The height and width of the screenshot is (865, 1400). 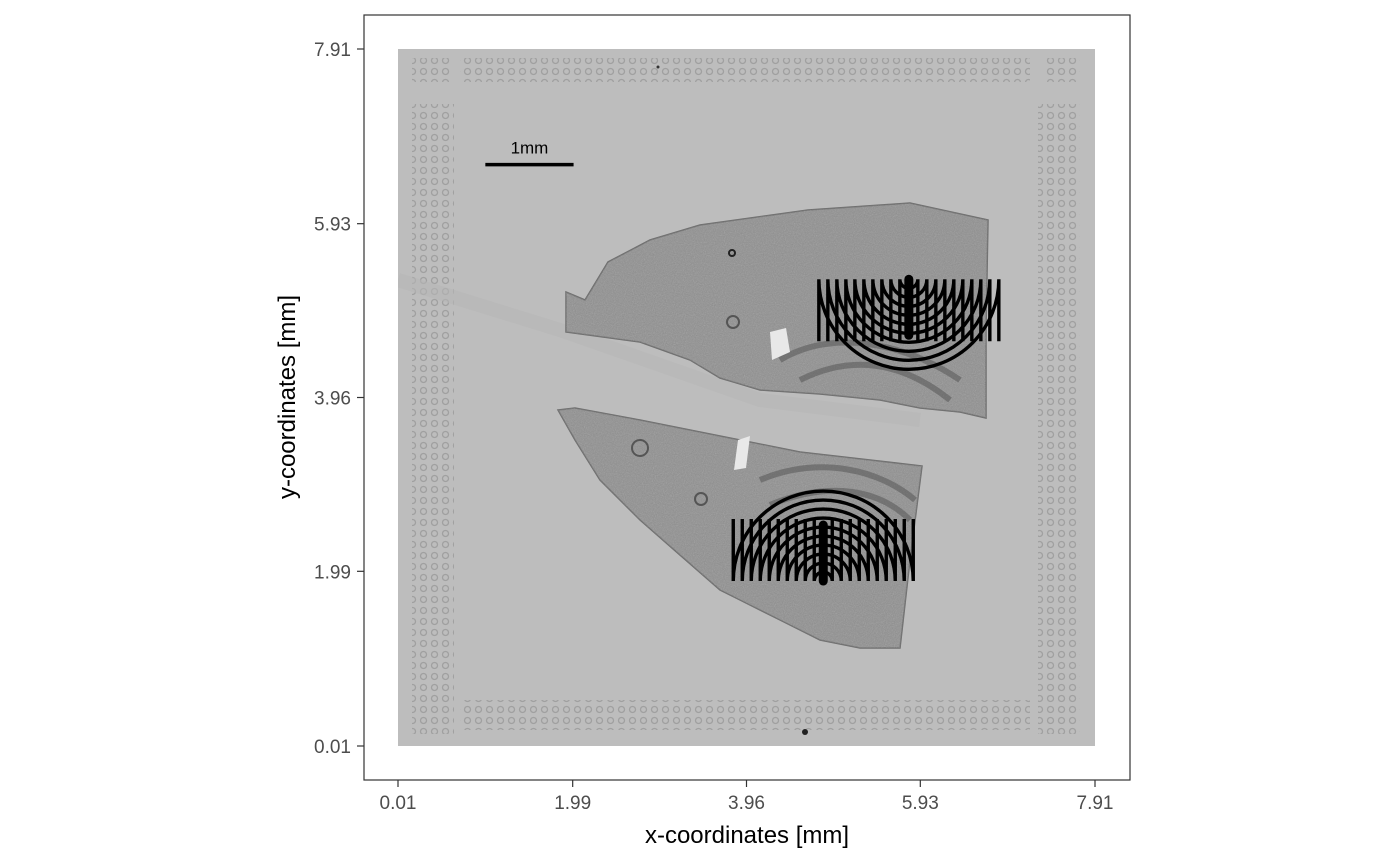 I want to click on x-tick-label: 5.93, so click(x=920, y=803).